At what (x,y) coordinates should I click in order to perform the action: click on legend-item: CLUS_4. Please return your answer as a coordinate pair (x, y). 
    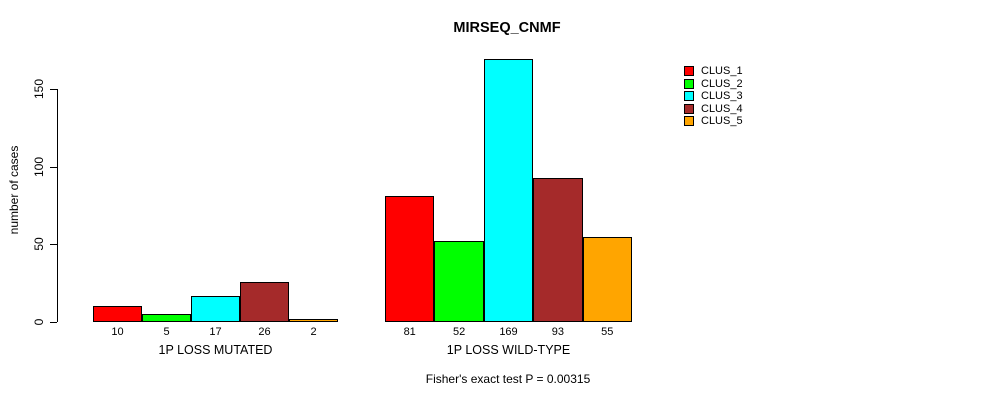
    Looking at the image, I should click on (713, 108).